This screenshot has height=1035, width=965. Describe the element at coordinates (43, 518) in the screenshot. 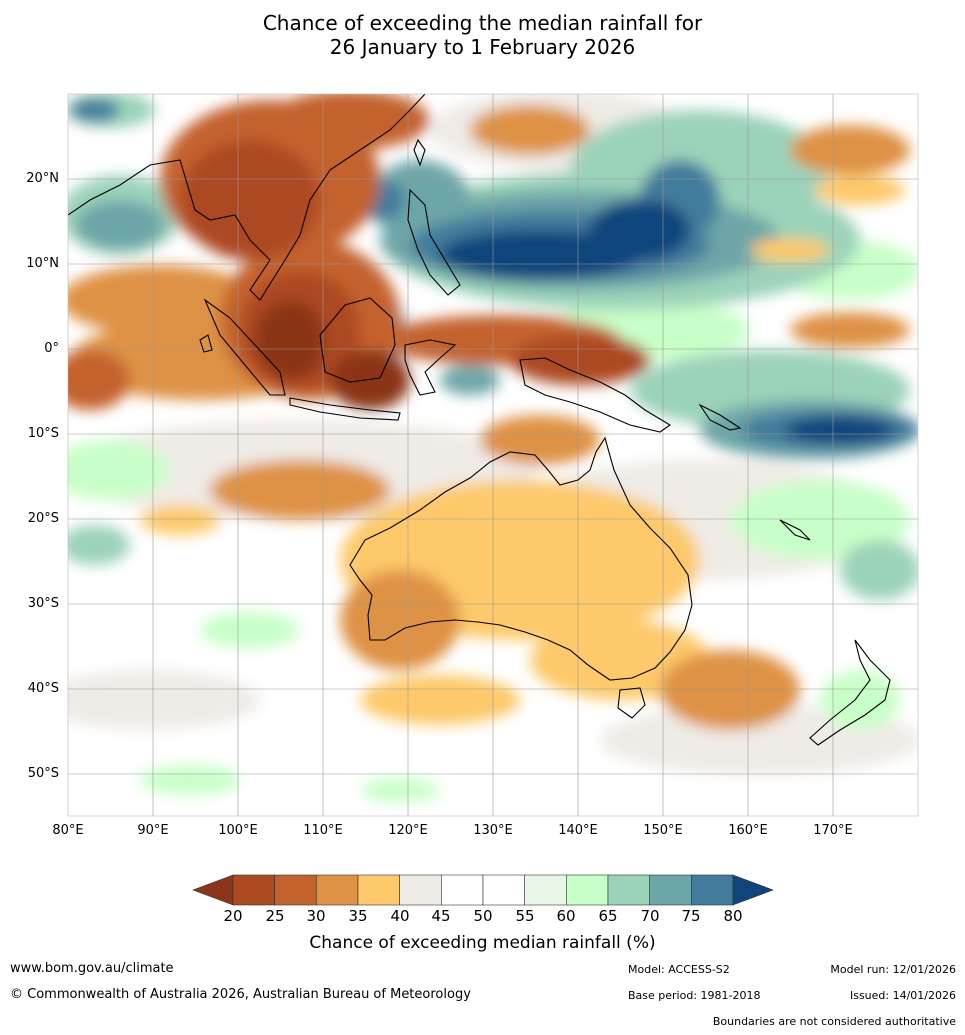

I see `lat-label: 20°S` at that location.